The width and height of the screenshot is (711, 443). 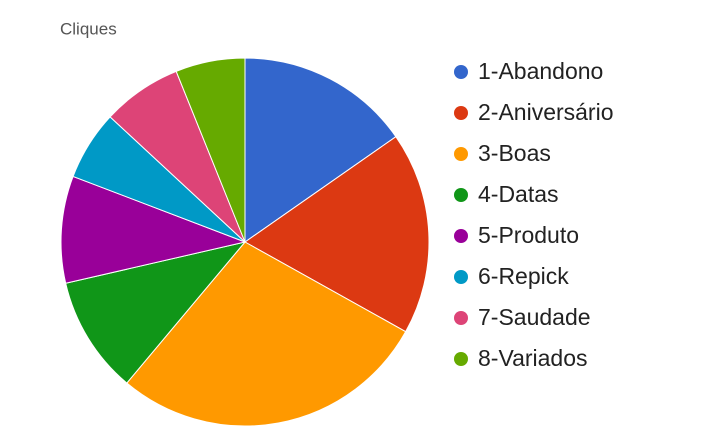 I want to click on legend-label: 4-Datas, so click(x=518, y=194).